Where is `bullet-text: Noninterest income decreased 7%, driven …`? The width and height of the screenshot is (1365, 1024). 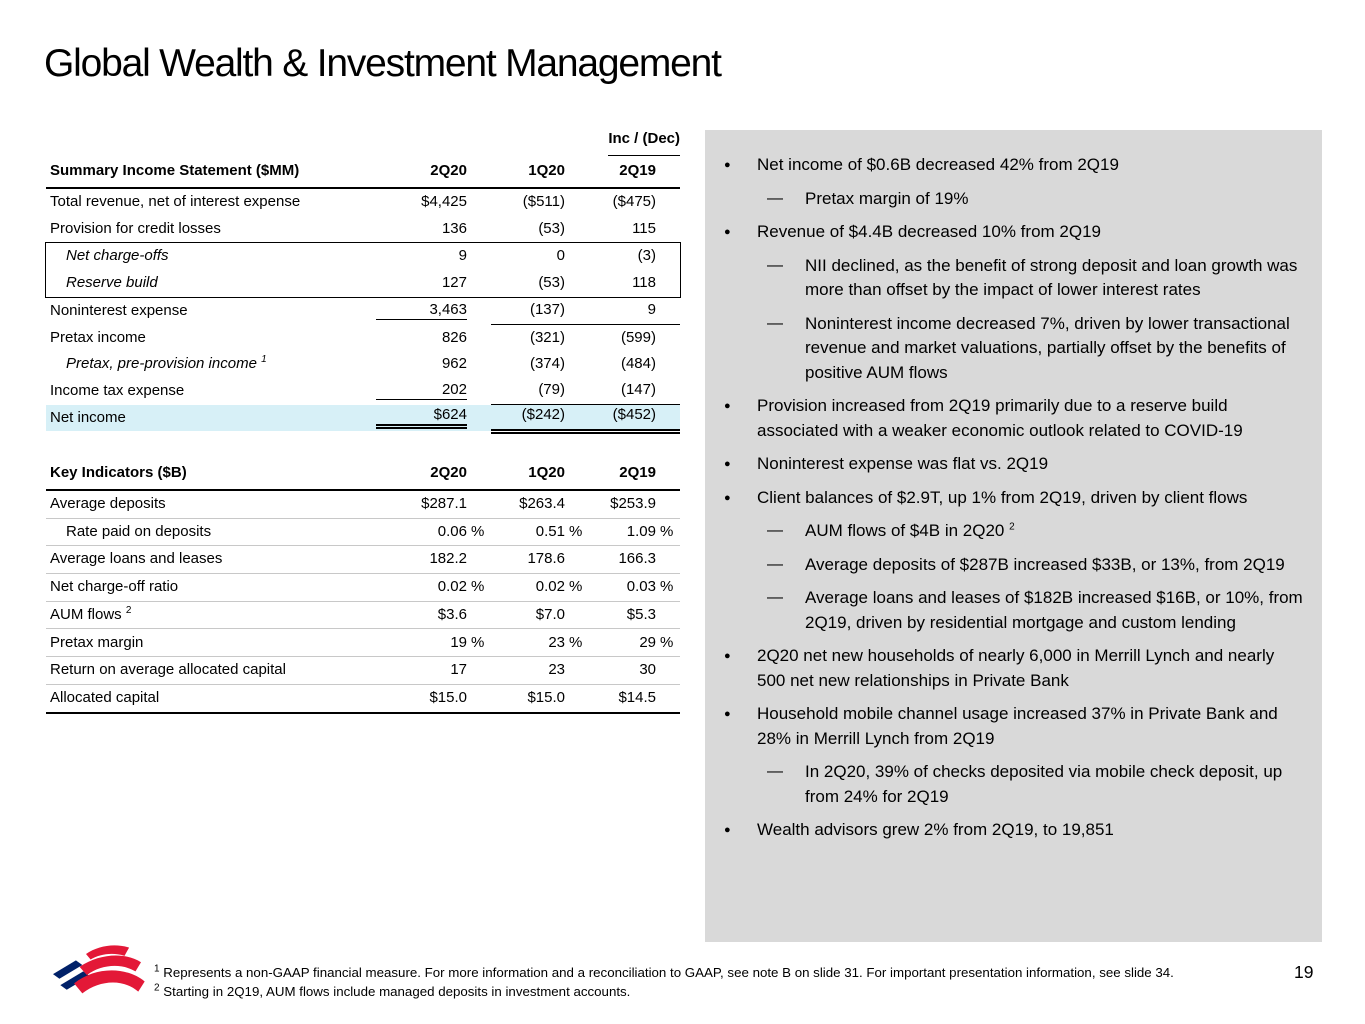
bullet-text: Noninterest income decreased 7%, driven … is located at coordinates (1047, 347).